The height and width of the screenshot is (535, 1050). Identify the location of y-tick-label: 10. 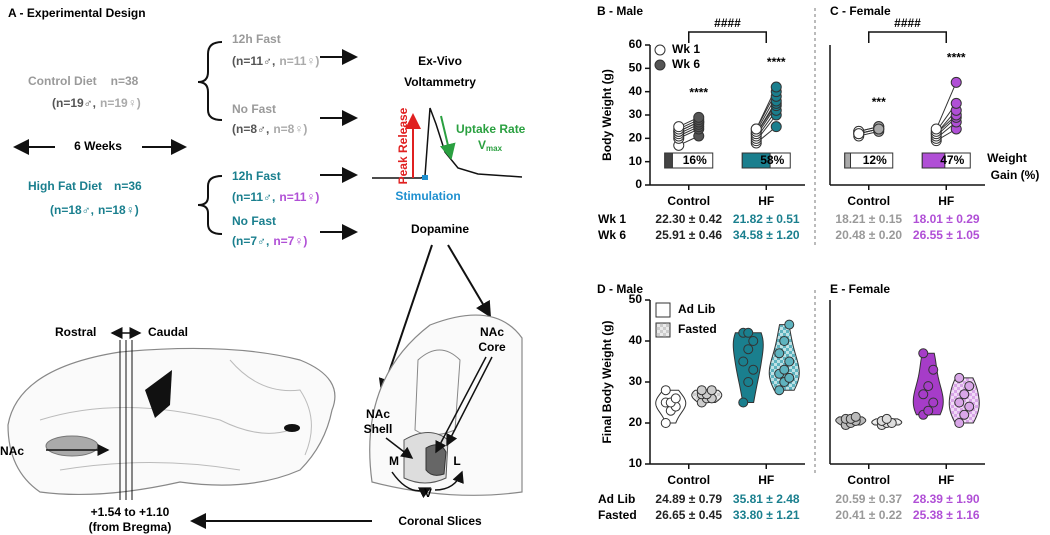
(636, 463).